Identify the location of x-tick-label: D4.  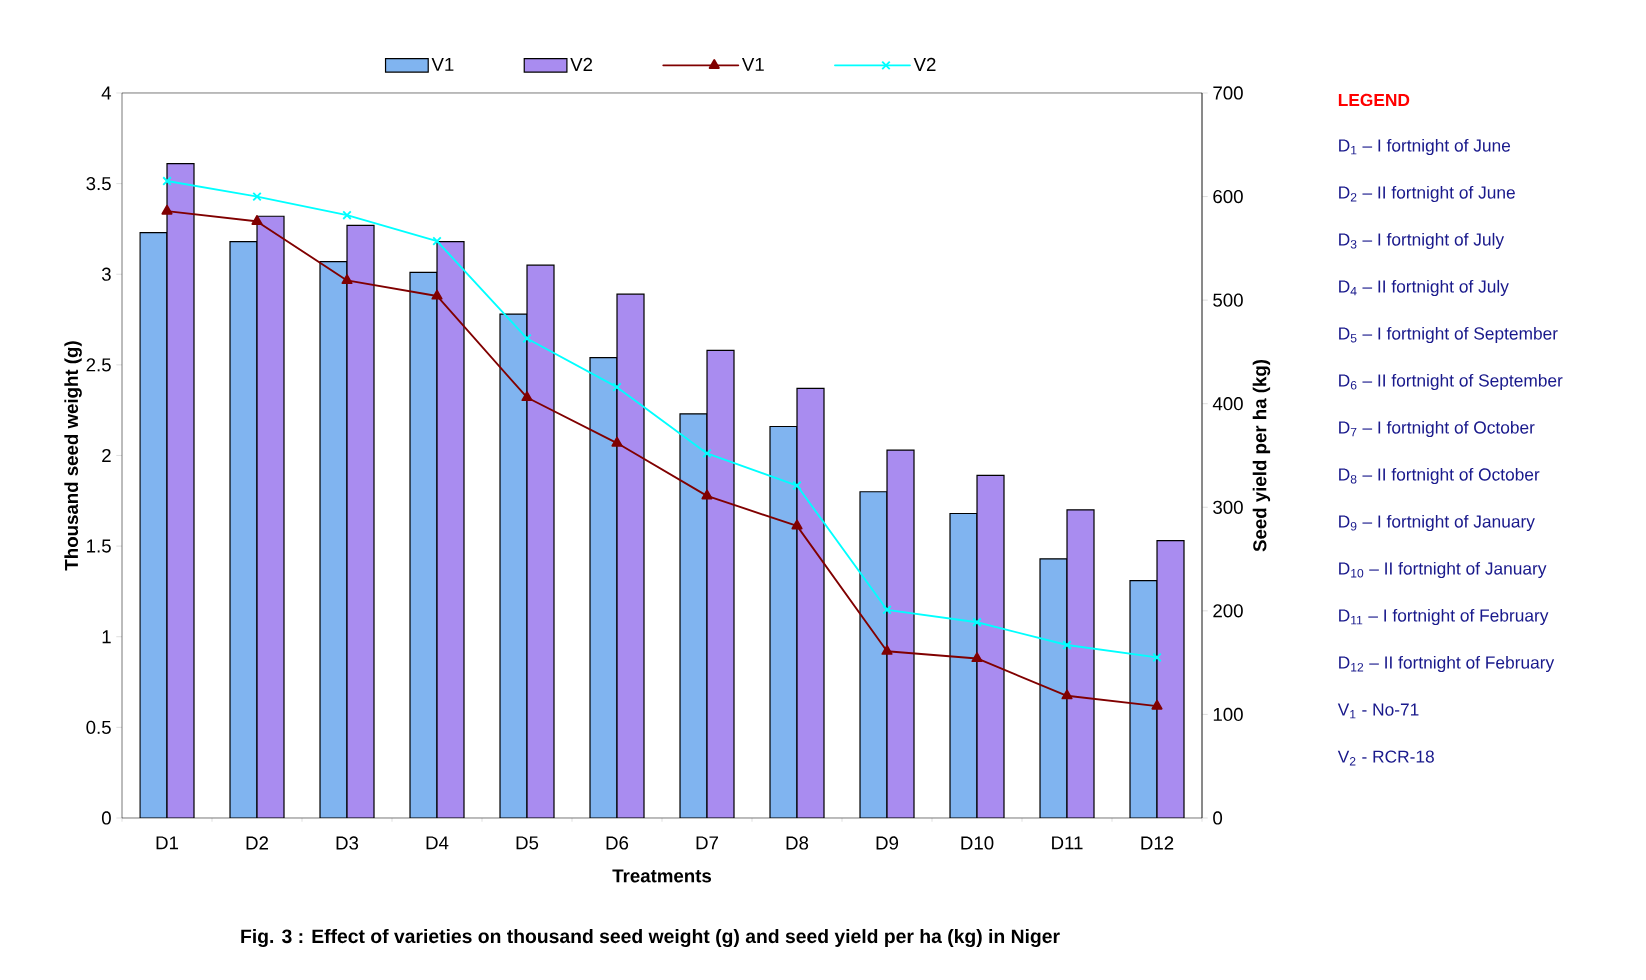
(437, 843).